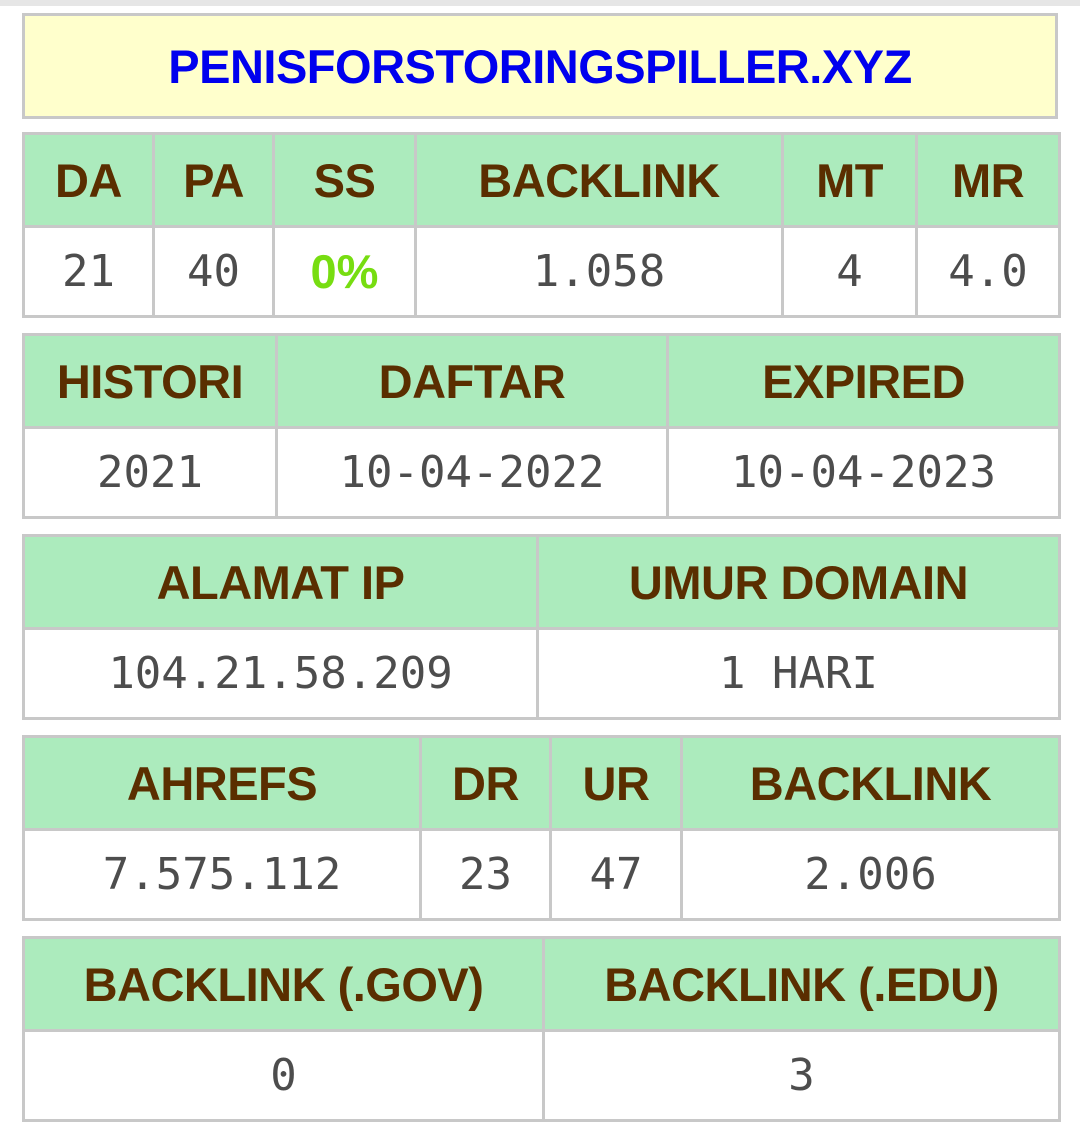 Image resolution: width=1080 pixels, height=1140 pixels. I want to click on pa-value: 40, so click(213, 271).